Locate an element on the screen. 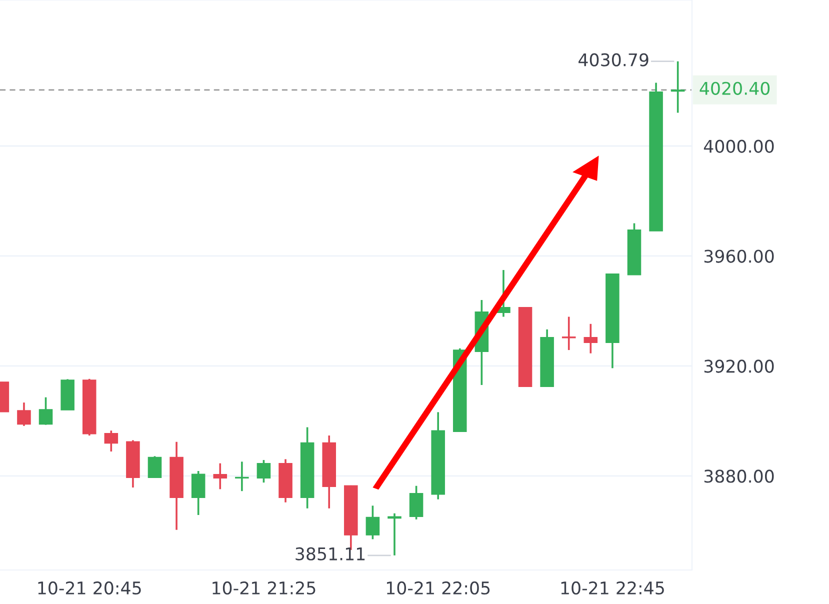 The image size is (829, 604). annotation: 4030.79 is located at coordinates (613, 59).